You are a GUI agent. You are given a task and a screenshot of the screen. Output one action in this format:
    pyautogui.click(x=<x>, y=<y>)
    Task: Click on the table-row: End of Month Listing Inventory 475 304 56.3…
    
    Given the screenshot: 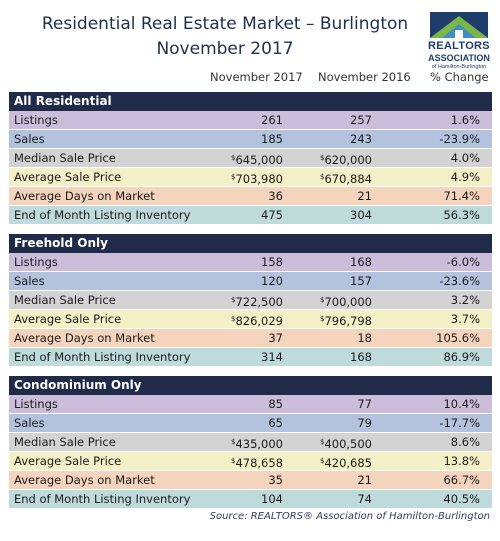 What is the action you would take?
    pyautogui.click(x=250, y=215)
    